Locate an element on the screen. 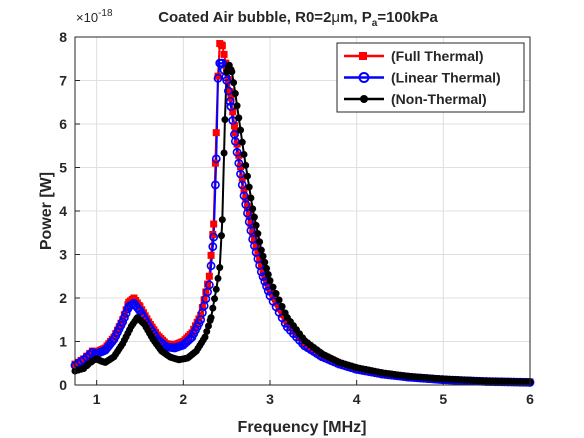 This screenshot has height=438, width=584. legend-label: (Non-Thermal) is located at coordinates (439, 99).